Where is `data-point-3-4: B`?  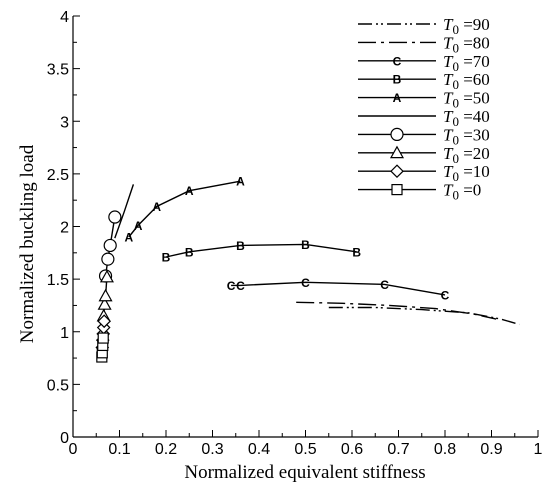 data-point-3-4: B is located at coordinates (356, 252).